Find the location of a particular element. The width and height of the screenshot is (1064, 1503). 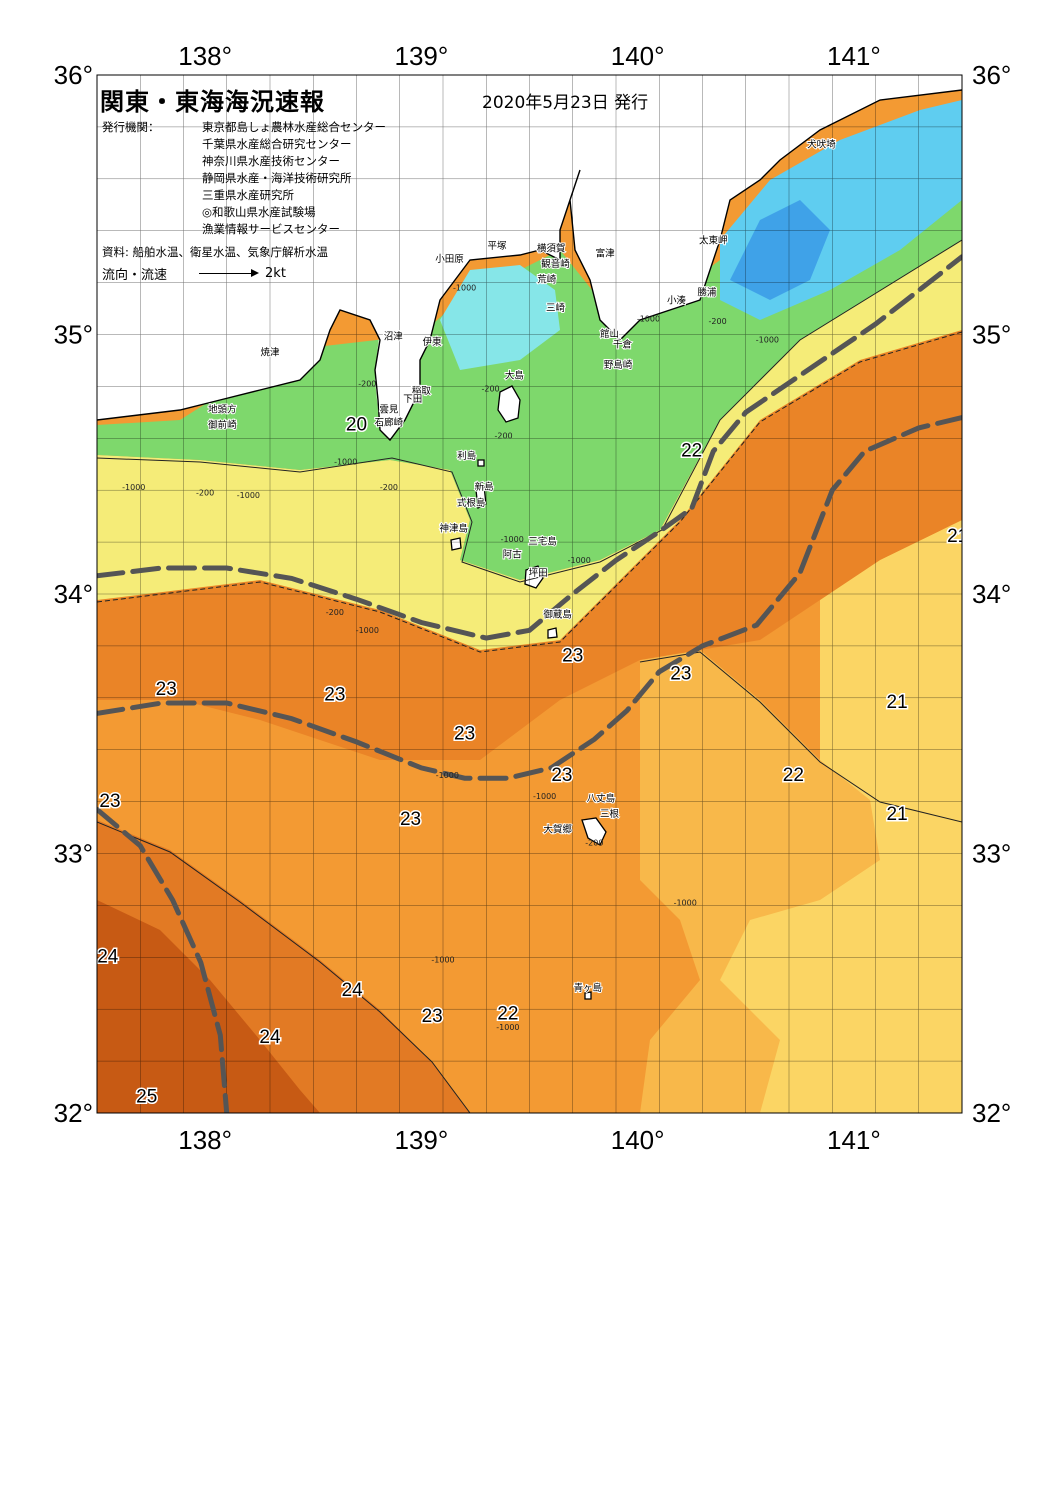

cold-water-core is located at coordinates (780, 250).